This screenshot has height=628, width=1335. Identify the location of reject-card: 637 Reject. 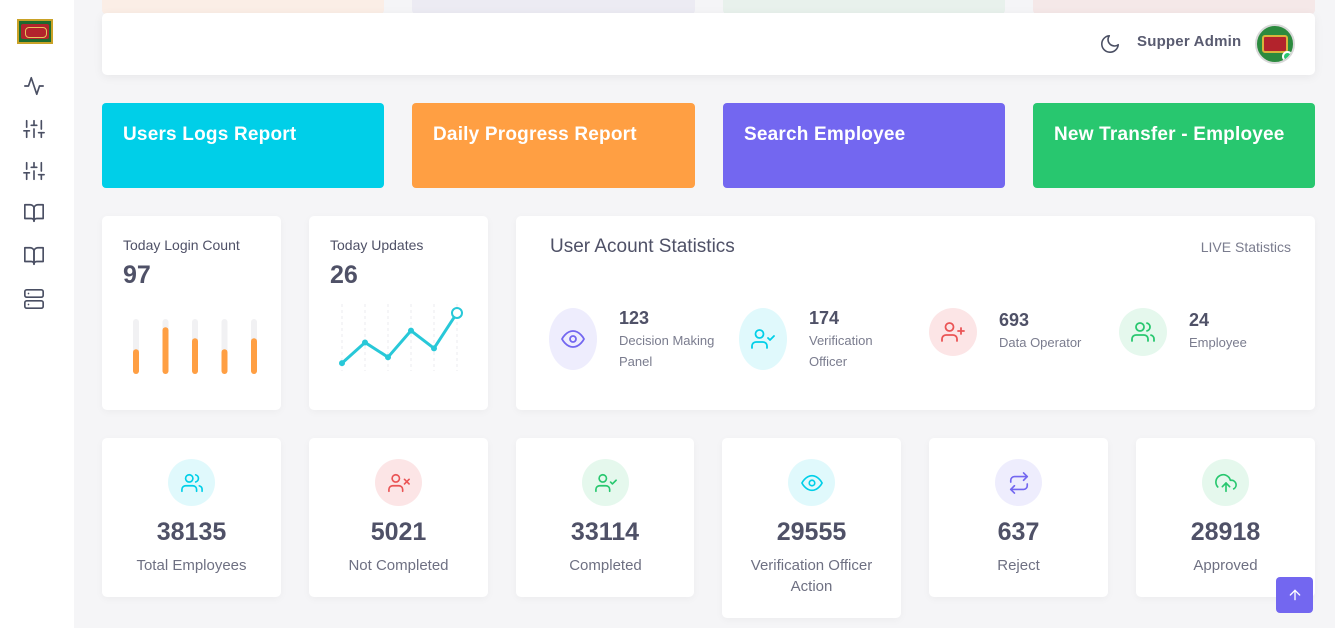
(1018, 517).